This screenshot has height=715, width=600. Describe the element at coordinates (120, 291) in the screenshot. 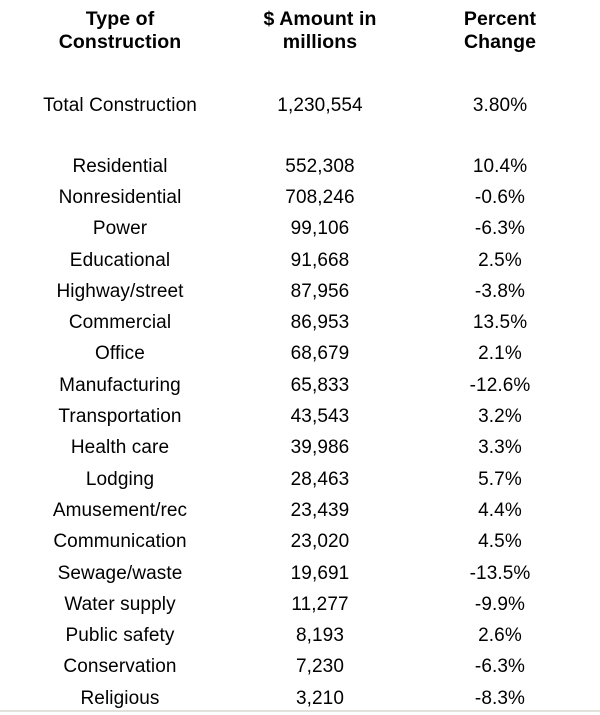

I see `row-type: Highway/street` at that location.